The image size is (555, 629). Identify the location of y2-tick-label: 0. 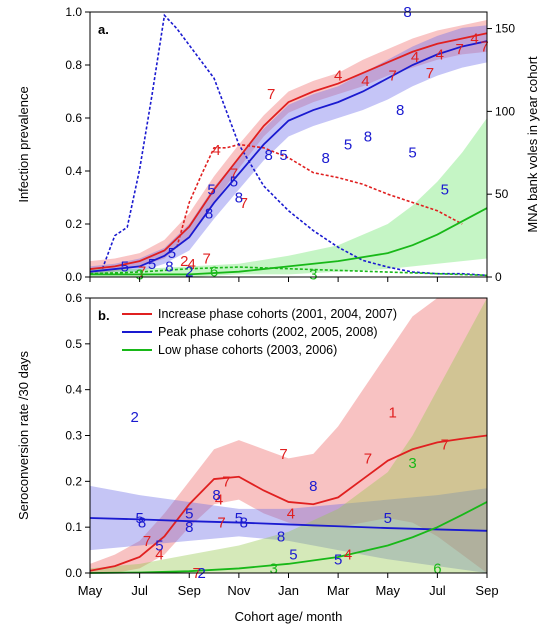
(498, 277).